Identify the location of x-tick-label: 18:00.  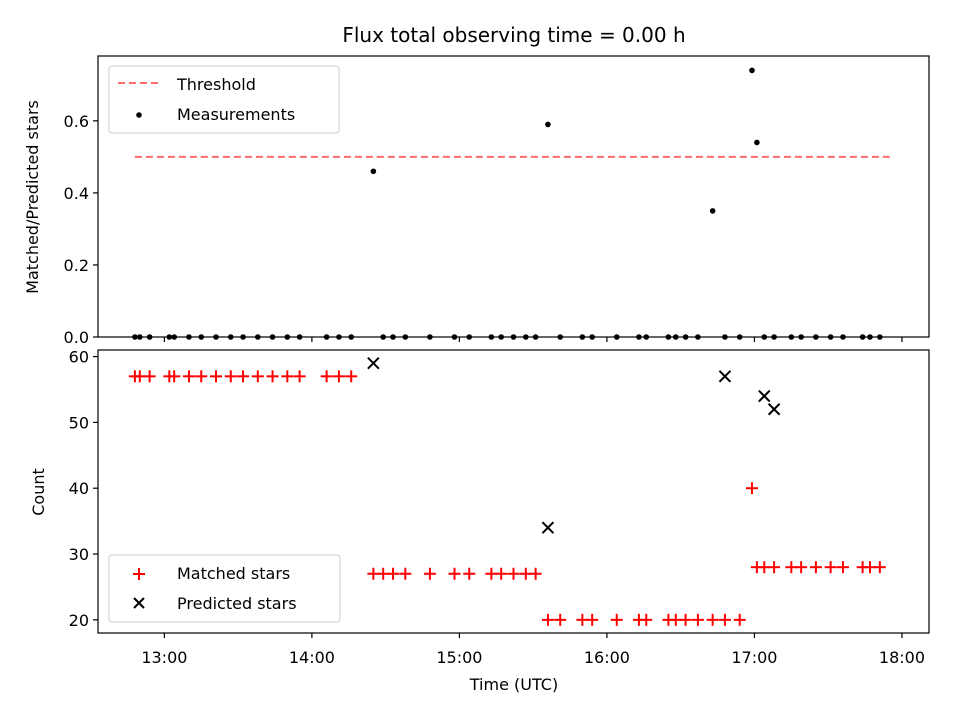
(902, 657).